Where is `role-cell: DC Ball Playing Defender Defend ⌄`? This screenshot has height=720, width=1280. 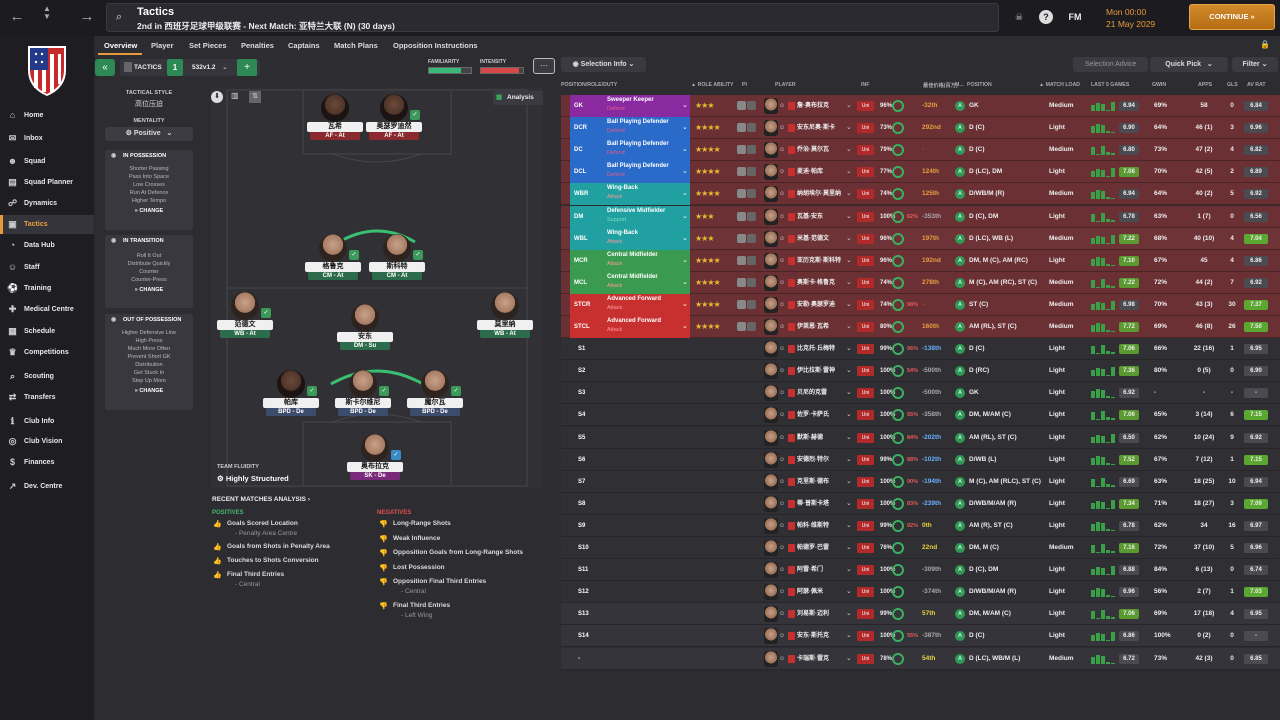 role-cell: DC Ball Playing Defender Defend ⌄ is located at coordinates (630, 150).